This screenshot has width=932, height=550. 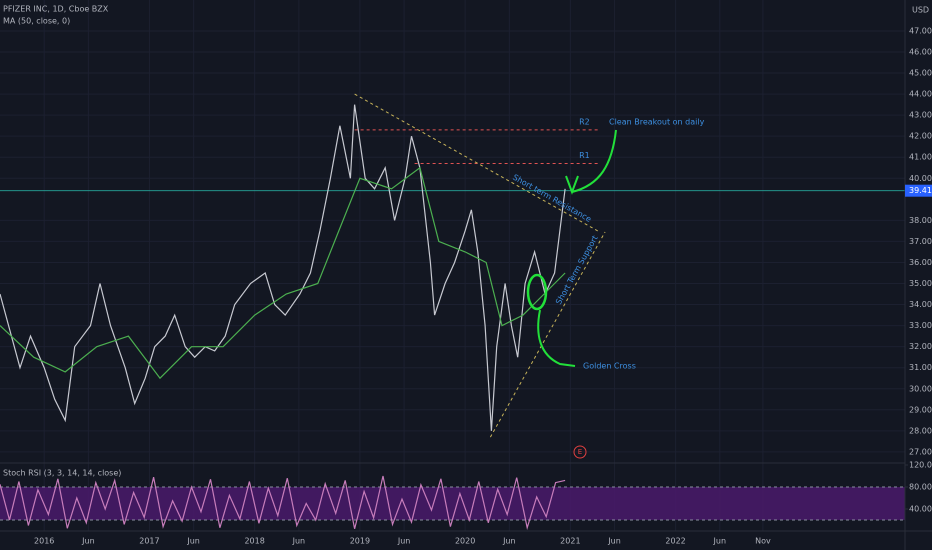 I want to click on hand-arrowhead, so click(x=572, y=185).